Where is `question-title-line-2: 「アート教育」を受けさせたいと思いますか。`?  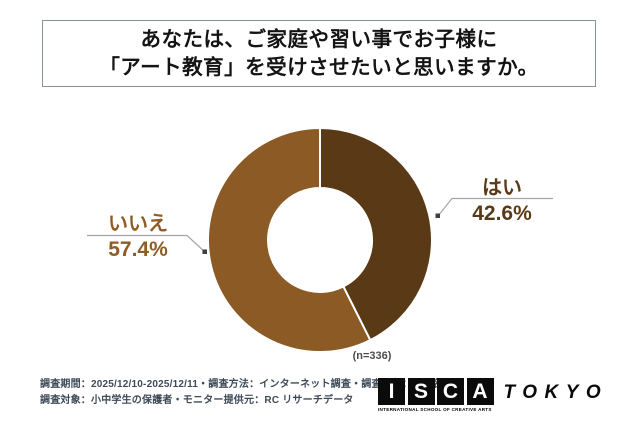
question-title-line-2: 「アート教育」を受けさせたいと思いますか。 is located at coordinates (319, 67).